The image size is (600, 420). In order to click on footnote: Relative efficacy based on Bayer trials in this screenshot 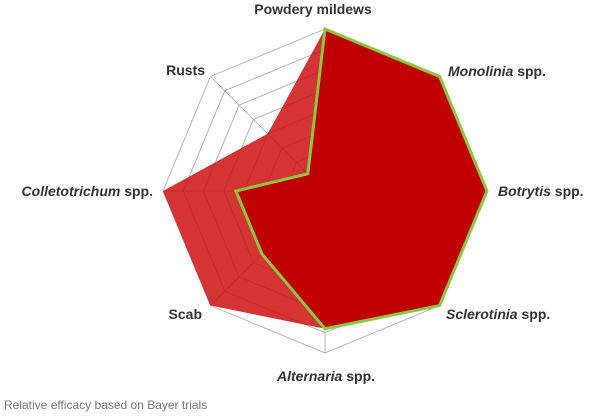, I will do `click(106, 405)`.